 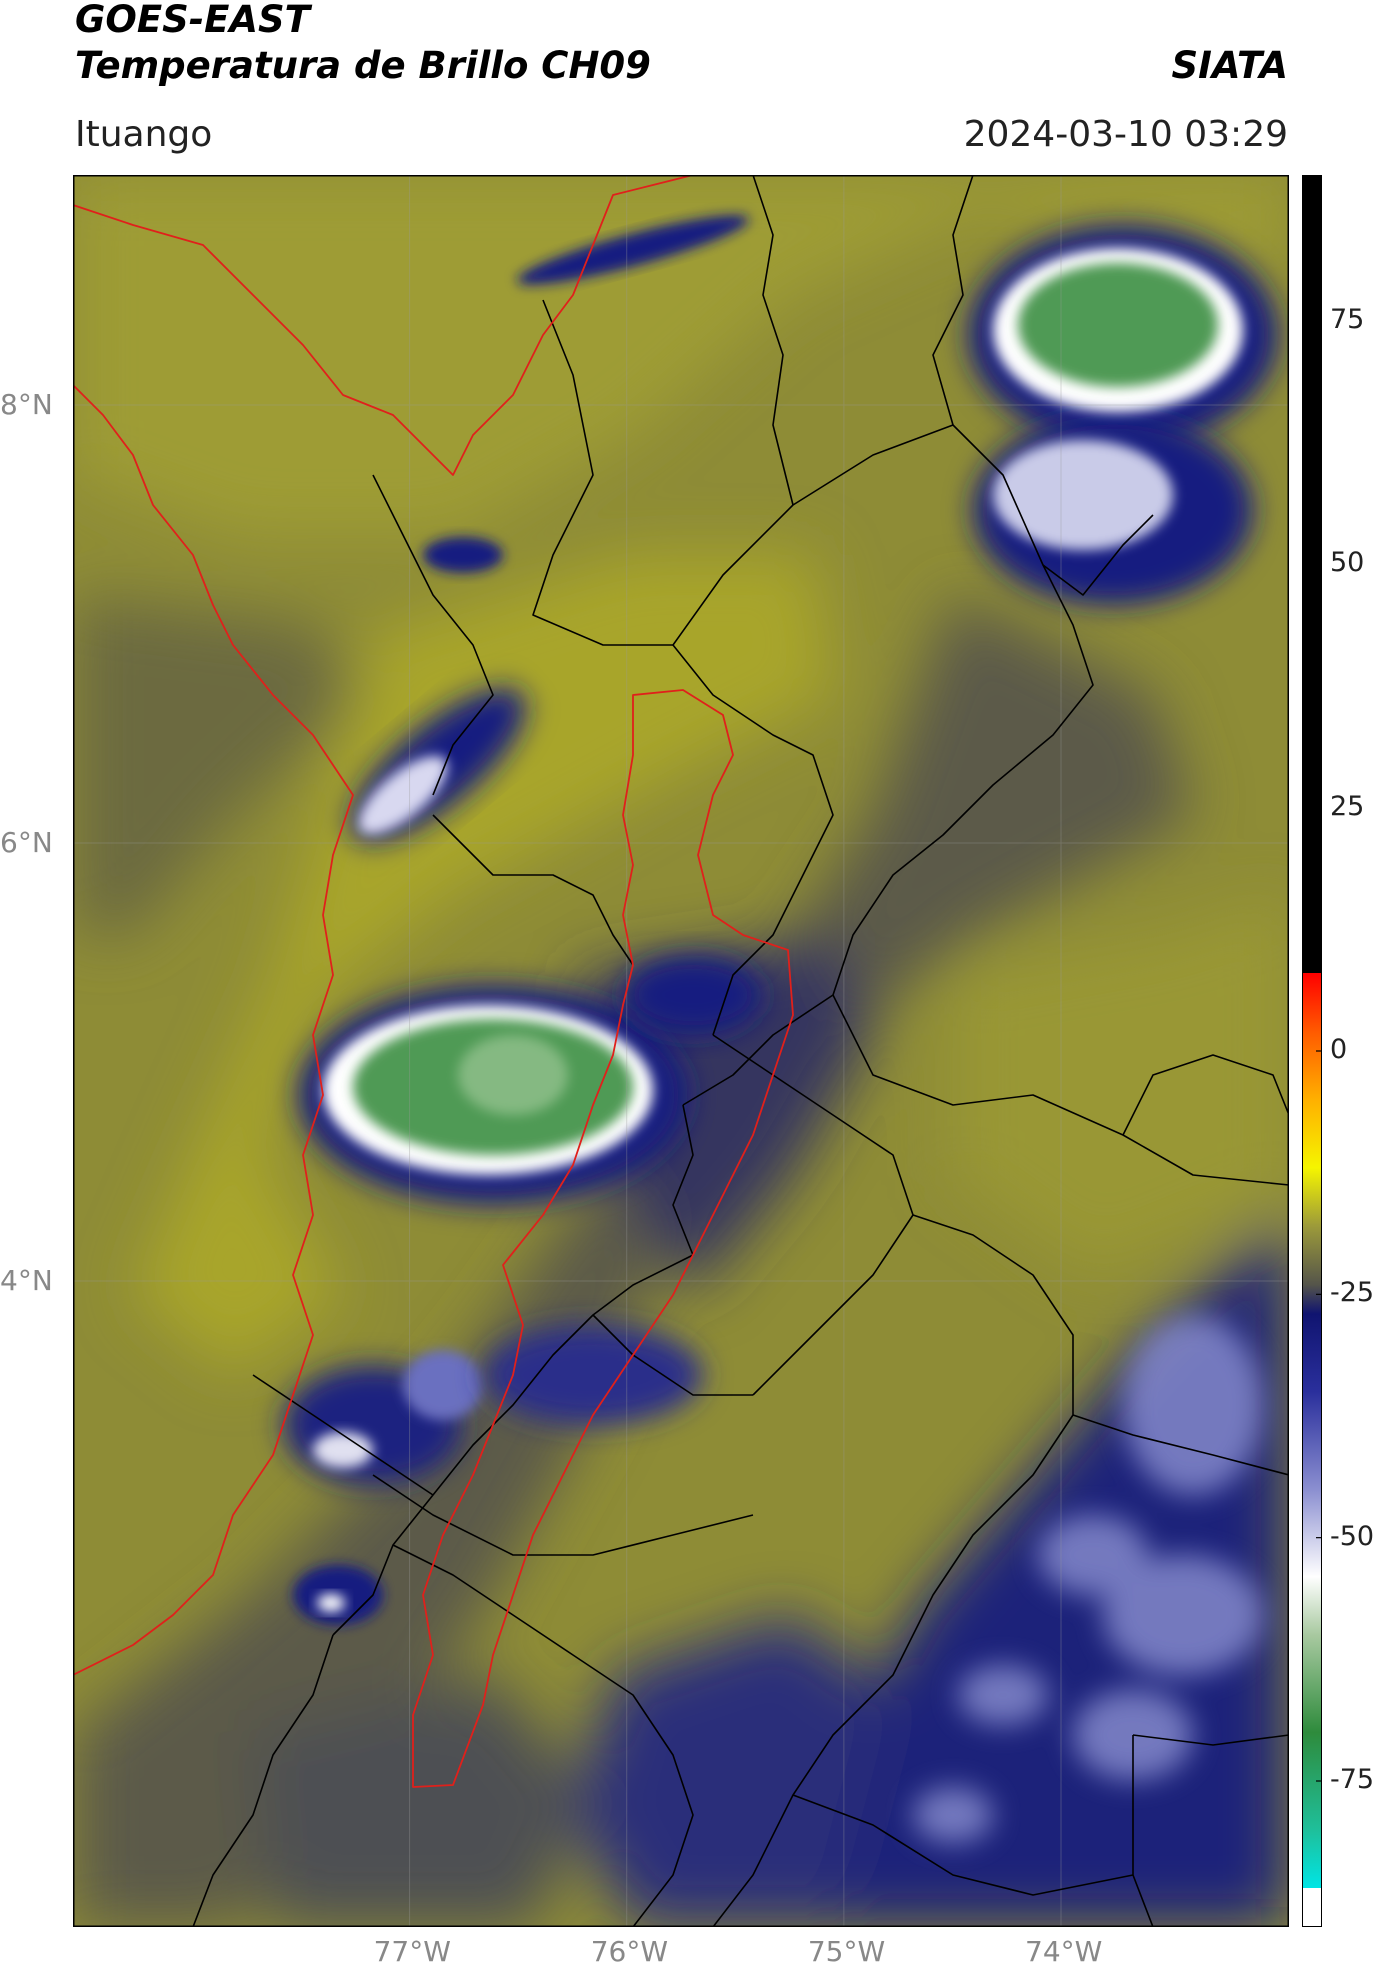 I want to click on caribbean-coast, so click(x=383, y=325).